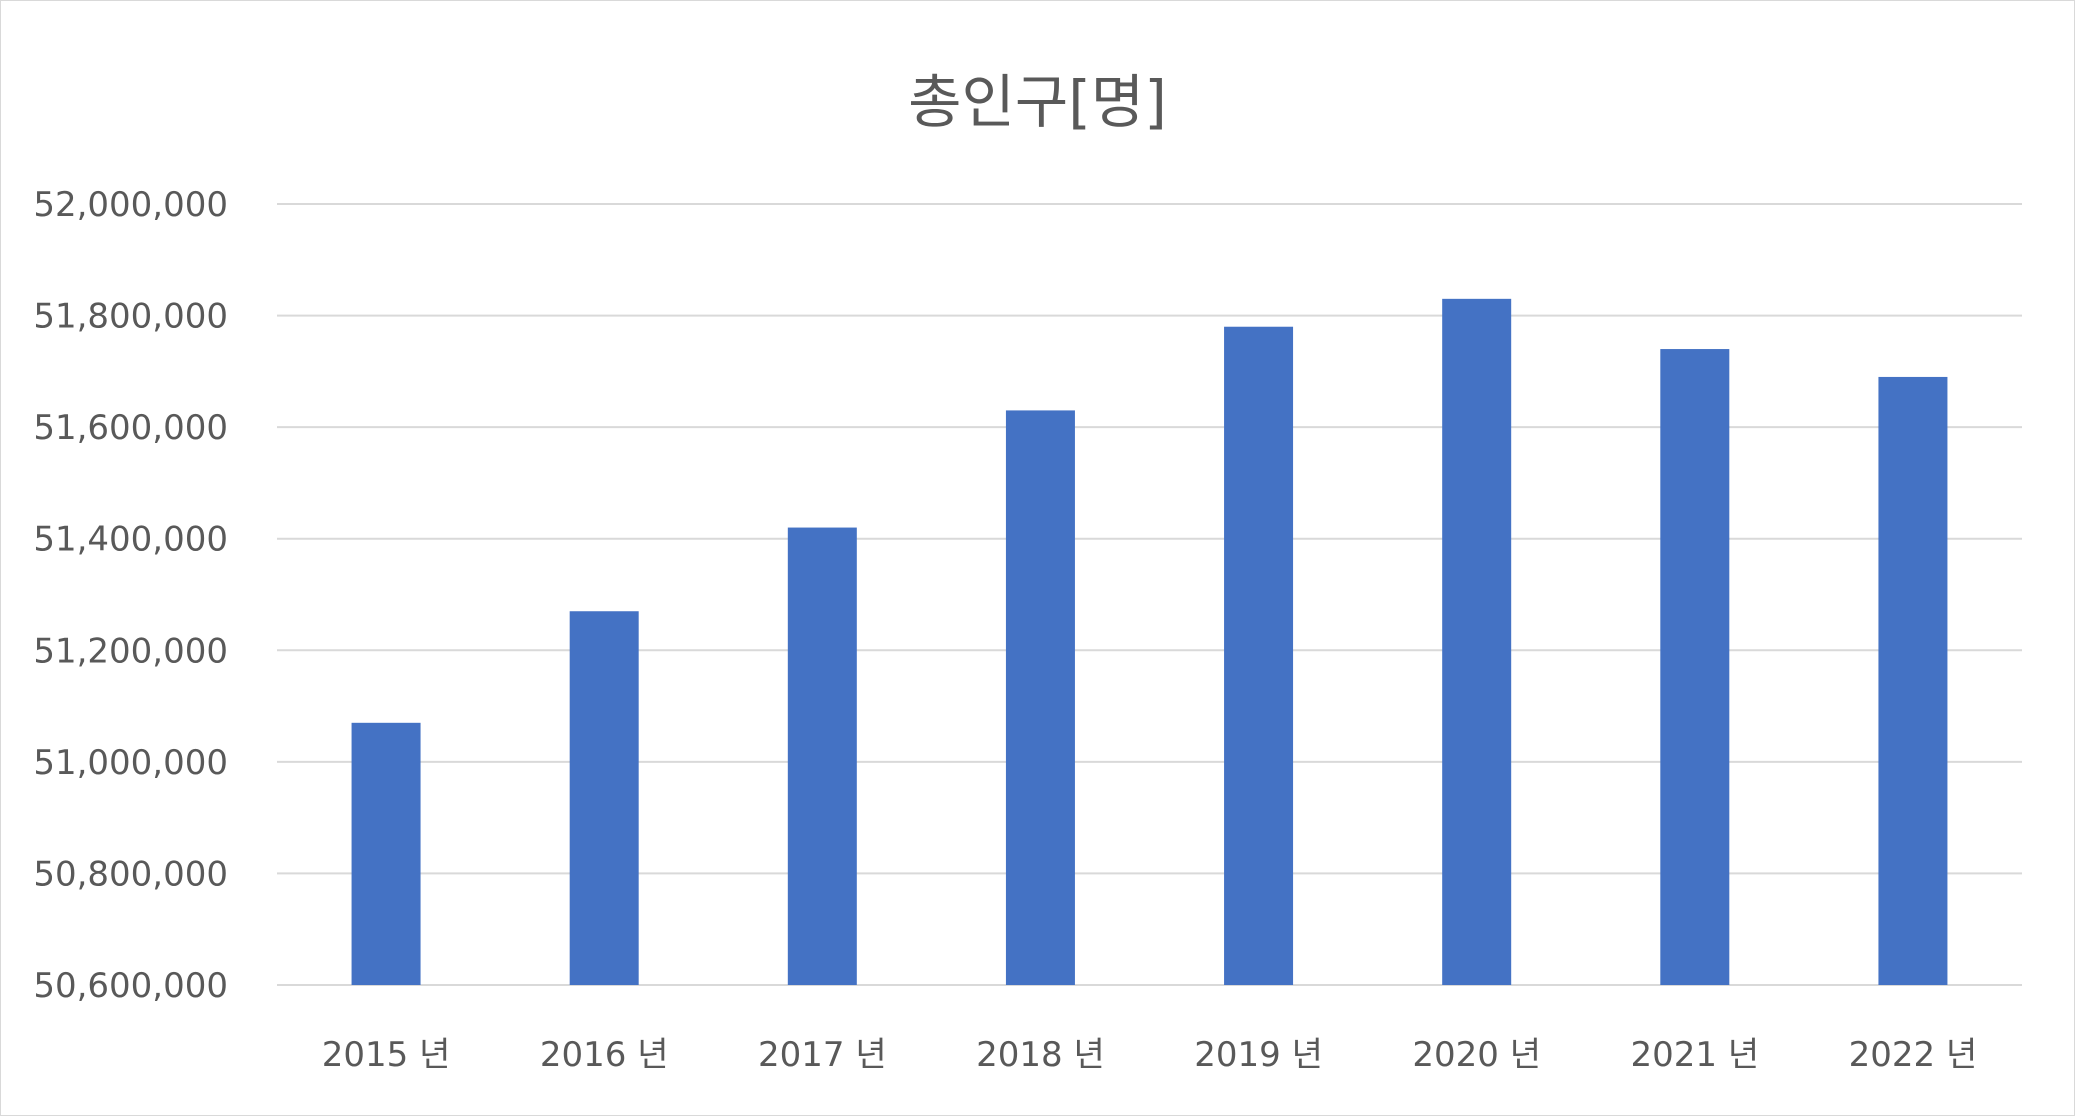 The image size is (2075, 1116). I want to click on y-tick-label: 51,800,000, so click(130, 317).